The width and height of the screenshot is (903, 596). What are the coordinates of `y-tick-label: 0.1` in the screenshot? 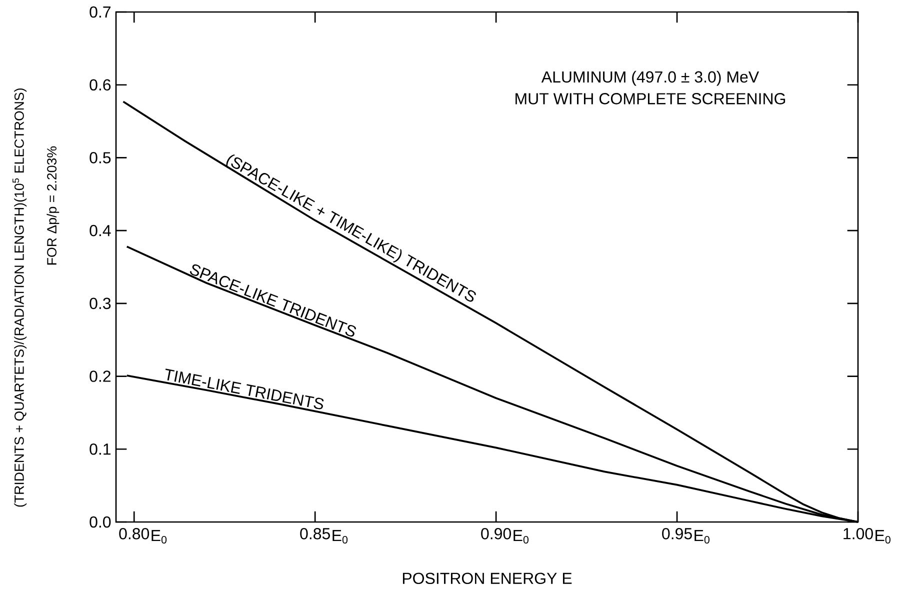 It's located at (100, 449).